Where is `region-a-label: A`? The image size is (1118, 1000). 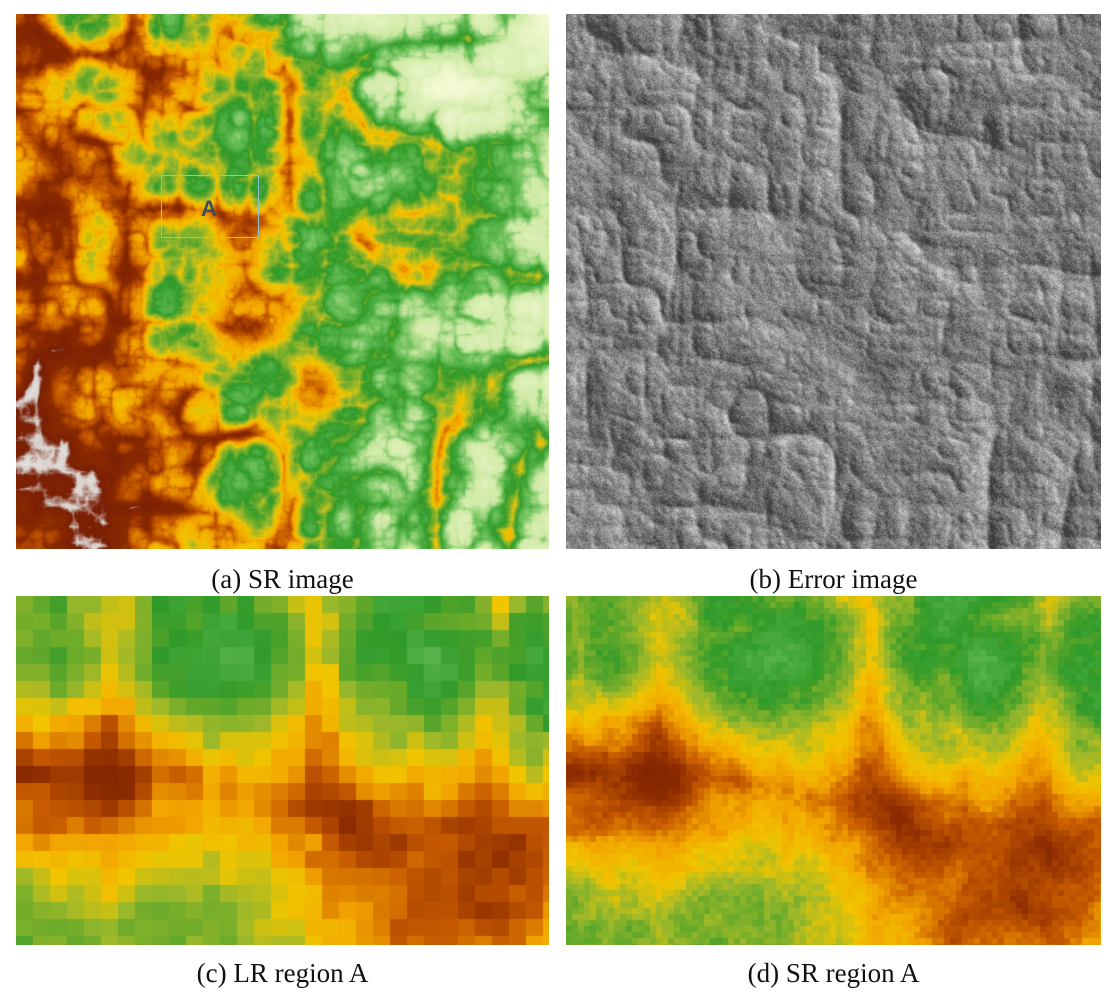 region-a-label: A is located at coordinates (209, 208).